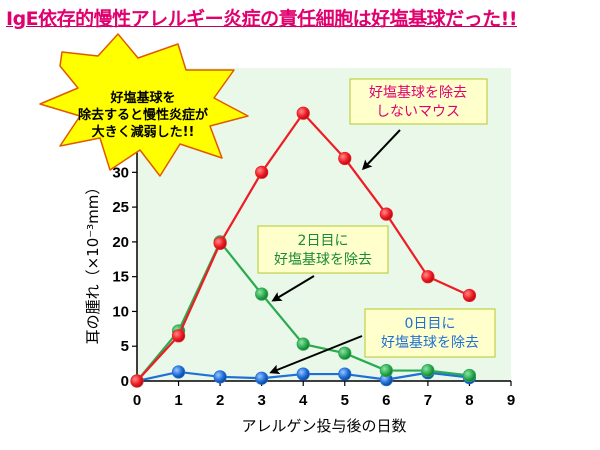 This screenshot has height=450, width=600. Describe the element at coordinates (125, 346) in the screenshot. I see `y-tick-label: 5` at that location.